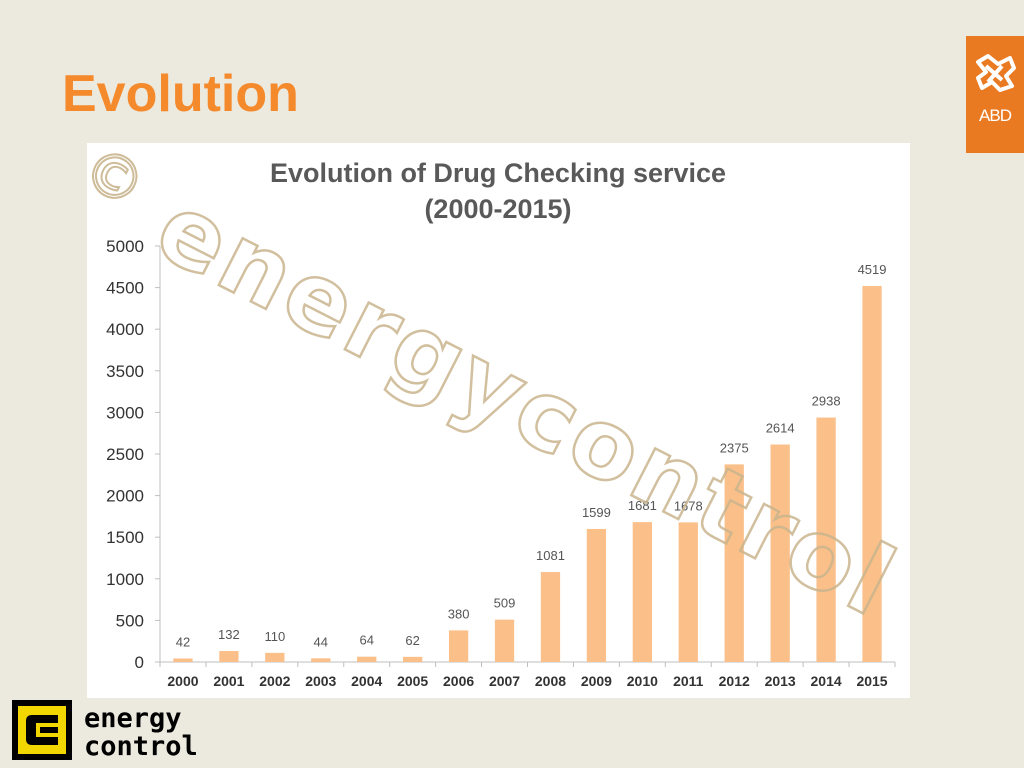  I want to click on chart-title-line2: (2000-2015), so click(497, 209).